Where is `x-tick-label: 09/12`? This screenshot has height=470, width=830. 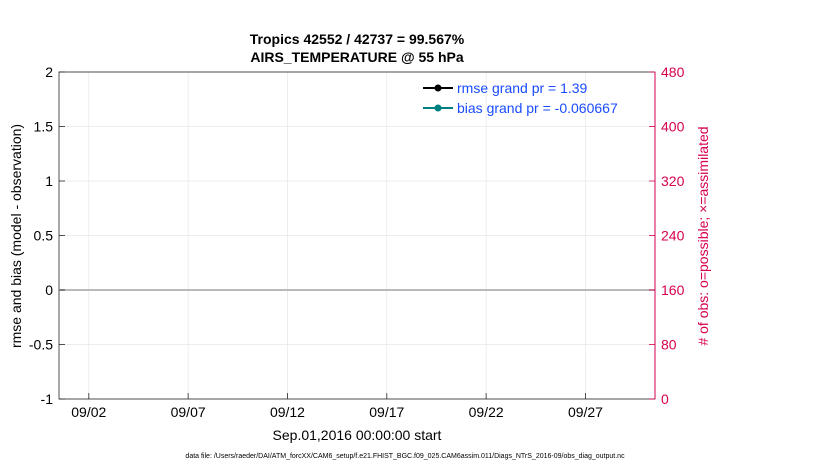
x-tick-label: 09/12 is located at coordinates (287, 412).